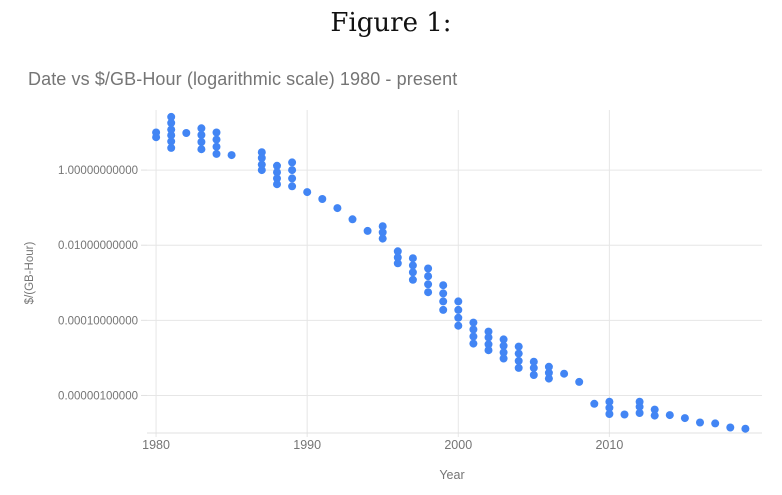 The width and height of the screenshot is (782, 495). I want to click on x-axis-title: Year, so click(452, 475).